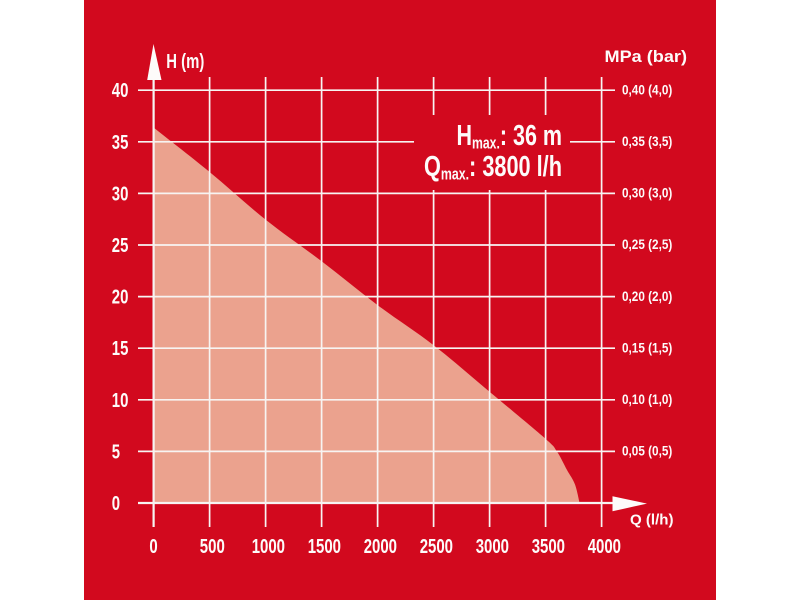  I want to click on svg-text: Q (l/h), so click(652, 520).